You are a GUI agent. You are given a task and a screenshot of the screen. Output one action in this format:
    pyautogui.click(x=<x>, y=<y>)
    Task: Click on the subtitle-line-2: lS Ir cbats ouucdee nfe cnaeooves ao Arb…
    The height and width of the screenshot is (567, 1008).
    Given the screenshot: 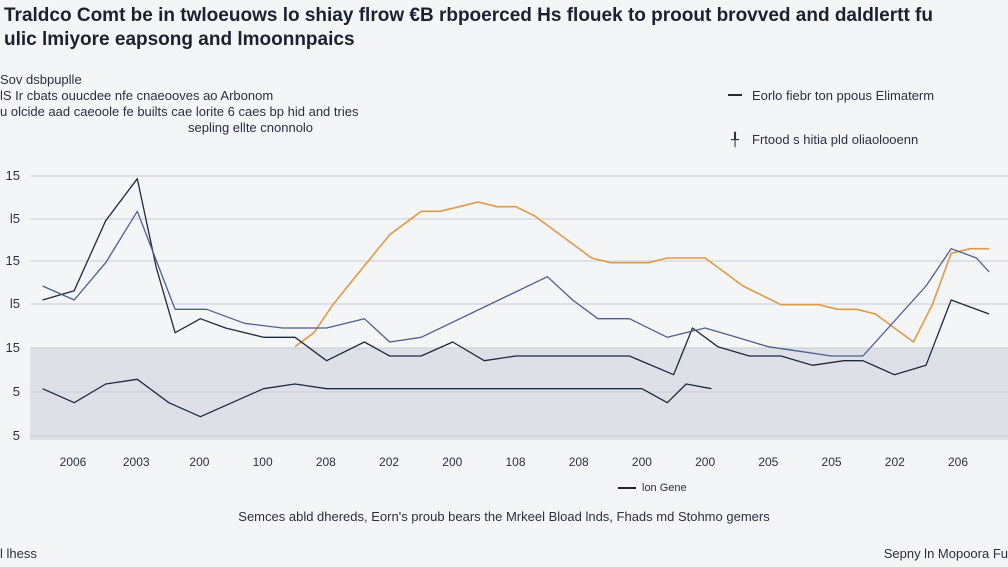 What is the action you would take?
    pyautogui.click(x=137, y=95)
    